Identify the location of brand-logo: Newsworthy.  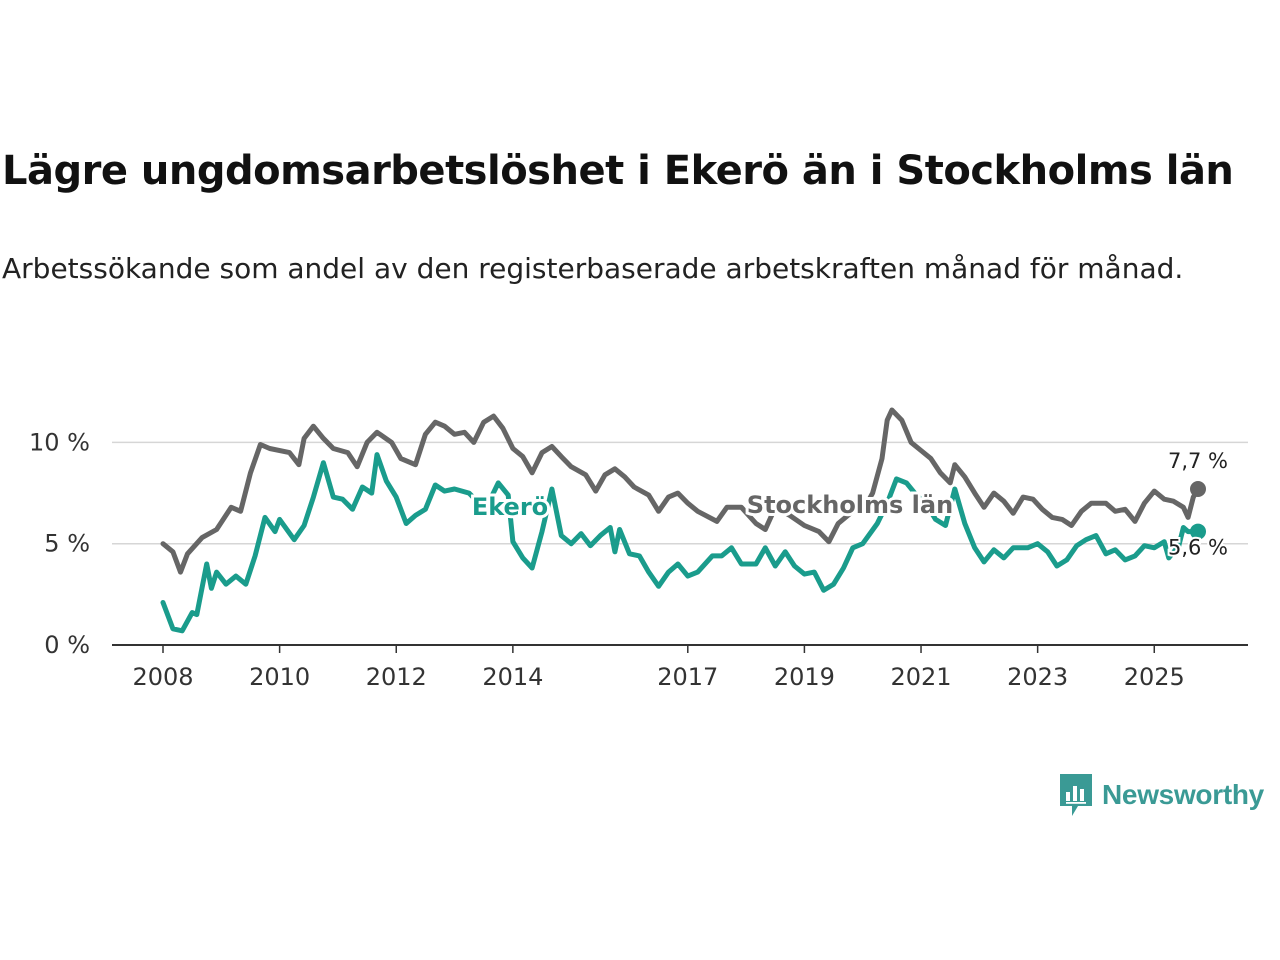
(1161, 795).